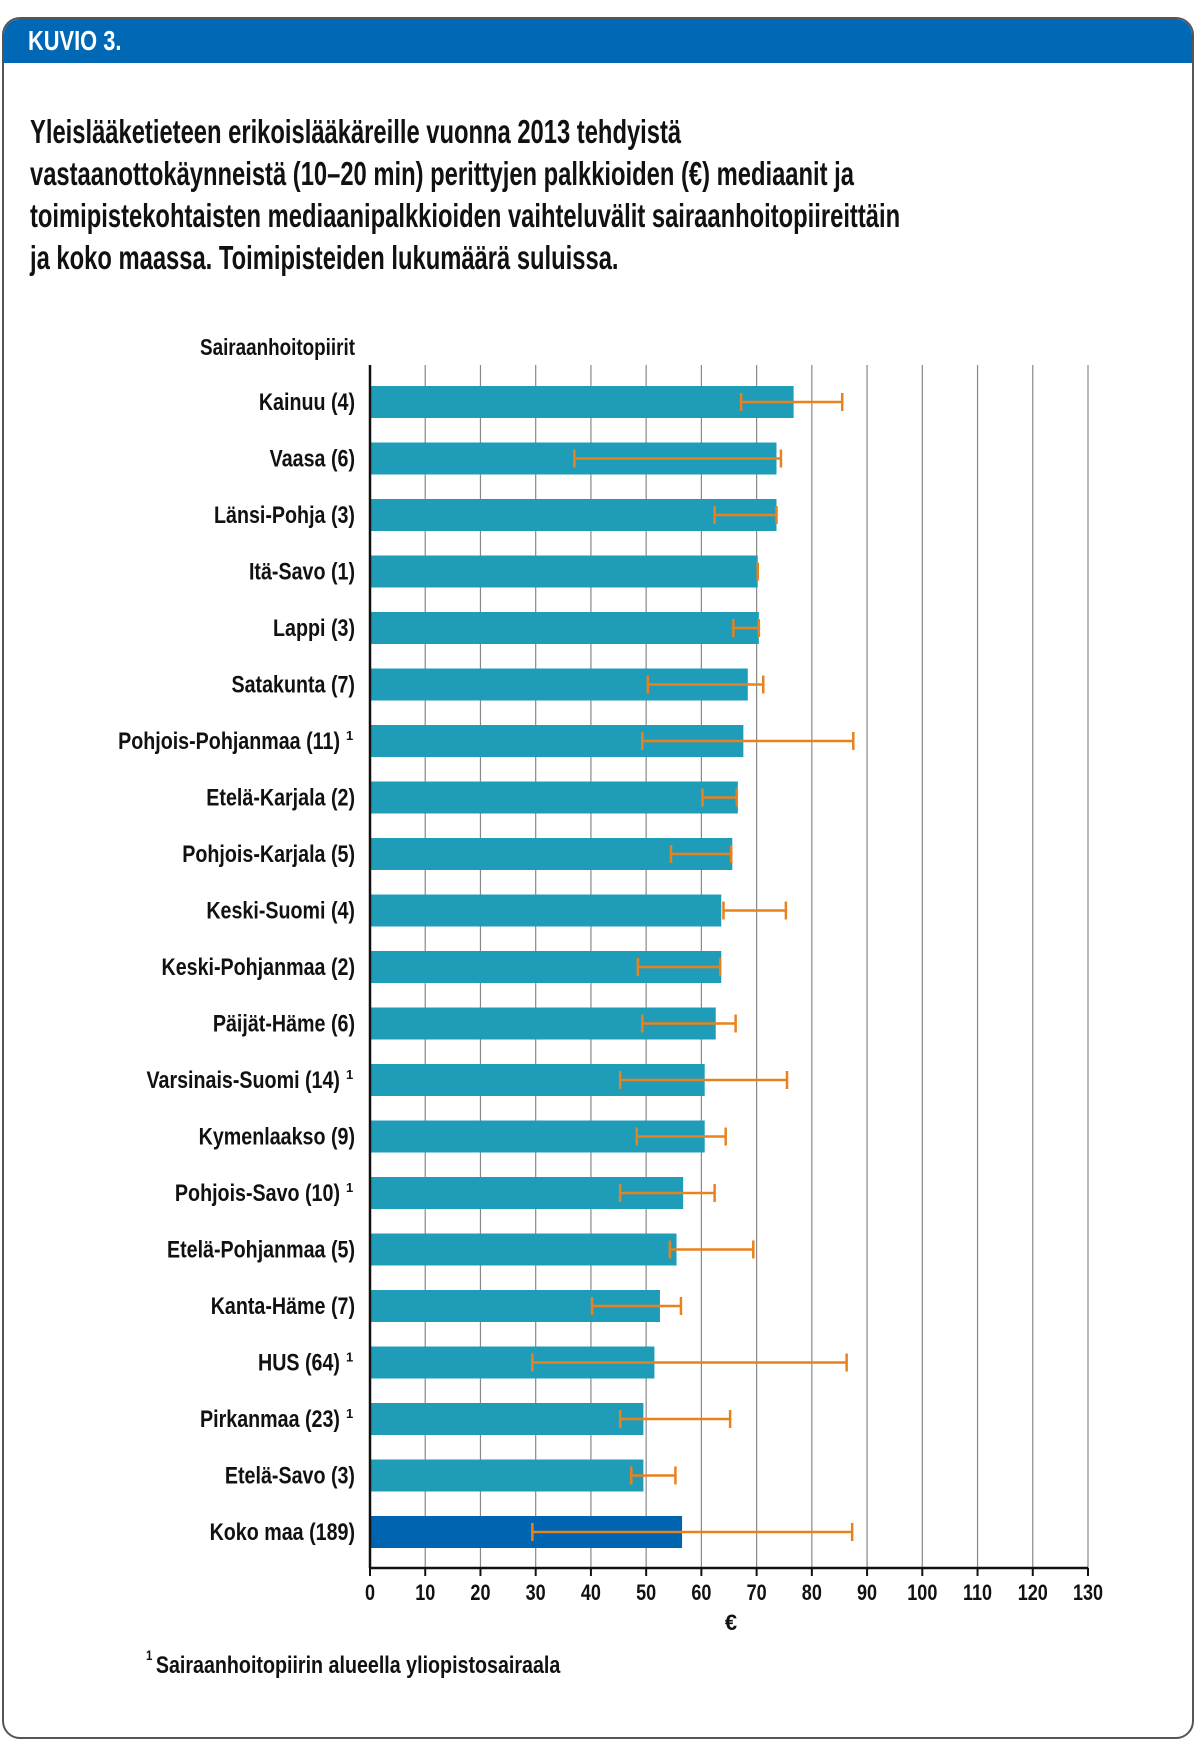 Image resolution: width=1200 pixels, height=1745 pixels. What do you see at coordinates (299, 1362) in the screenshot?
I see `category-label: HUS (64)` at bounding box center [299, 1362].